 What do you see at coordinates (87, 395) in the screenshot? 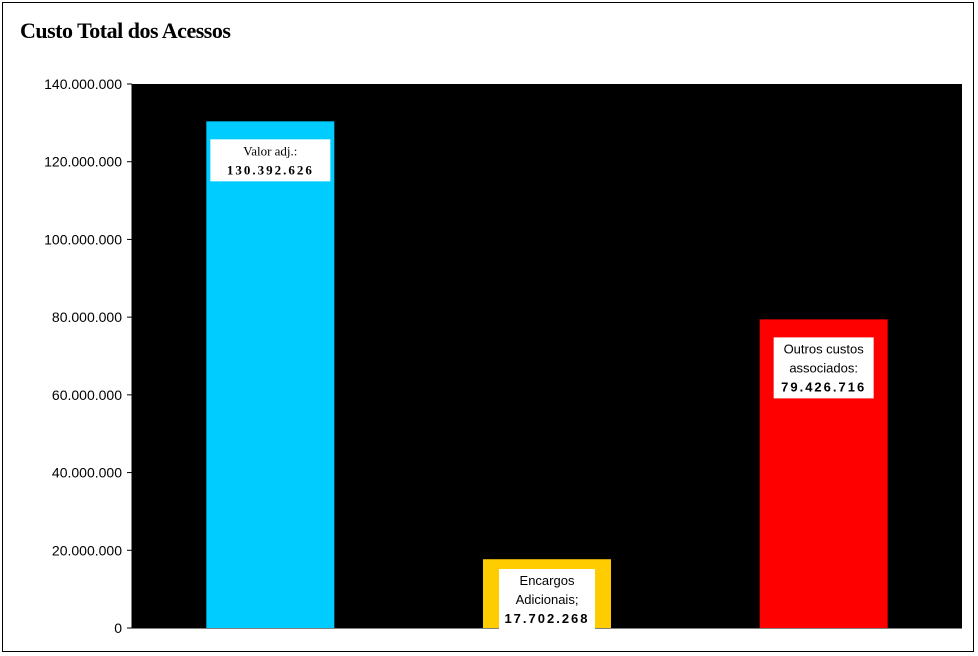
I see `y-tick-label: 60.000.000` at bounding box center [87, 395].